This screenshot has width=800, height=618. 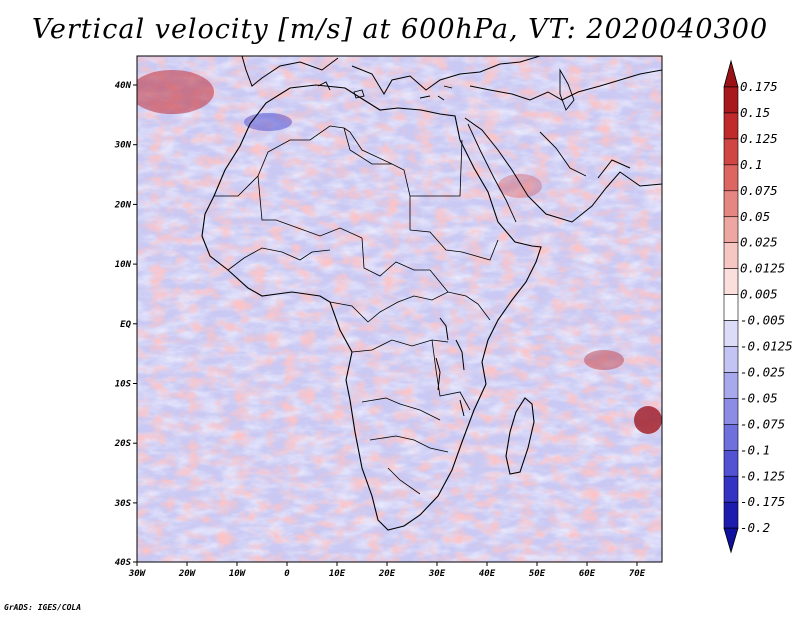 I want to click on colorbar-label: -0.005, so click(x=762, y=320).